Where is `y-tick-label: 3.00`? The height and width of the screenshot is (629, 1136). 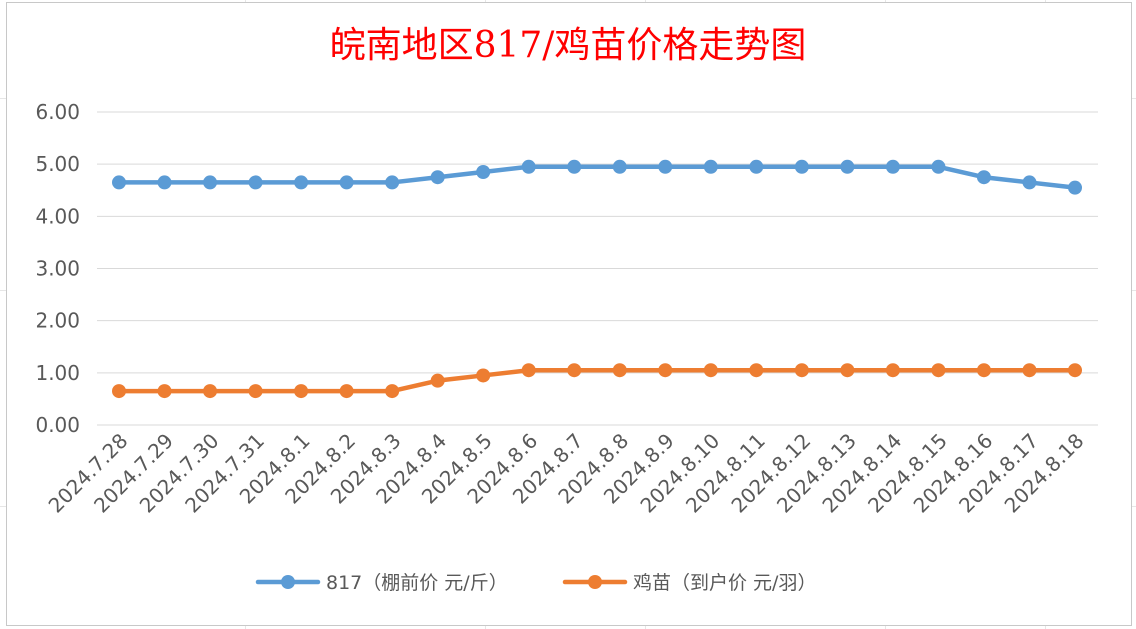
y-tick-label: 3.00 is located at coordinates (57, 269).